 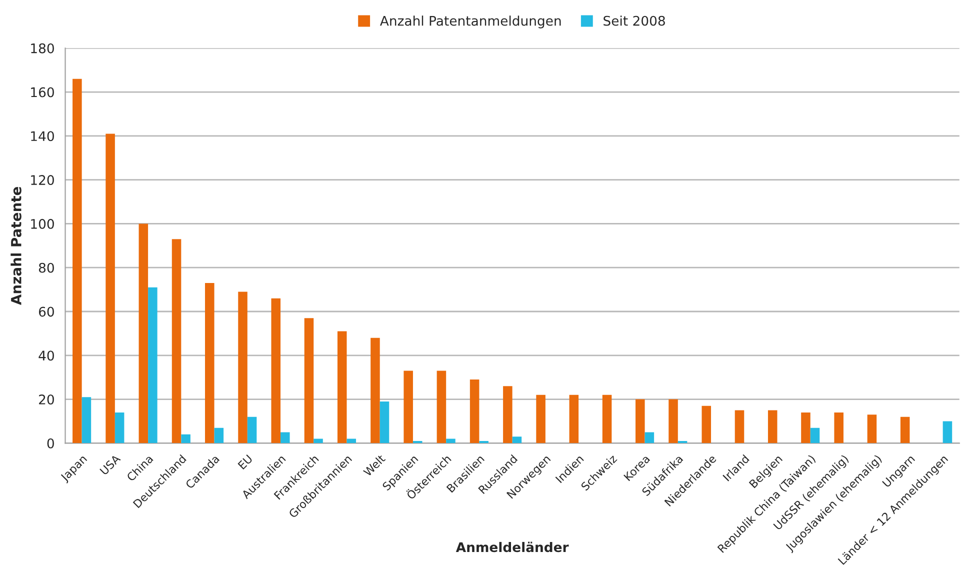 I want to click on y-tick-label: 120, so click(x=42, y=180).